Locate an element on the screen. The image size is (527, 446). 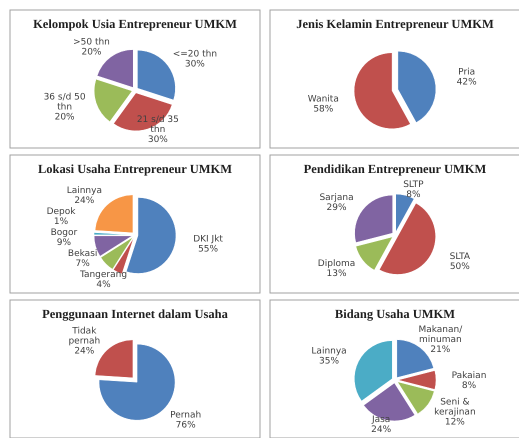
slice-label: Bekasi is located at coordinates (83, 254).